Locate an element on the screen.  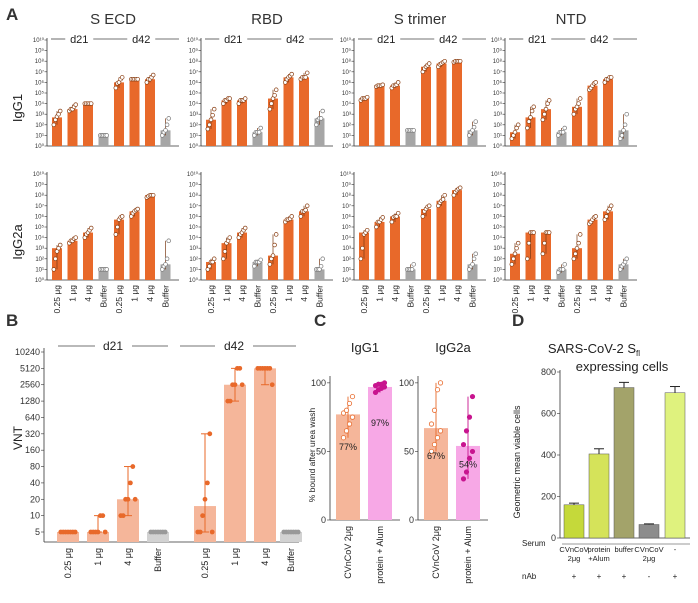
a-igg1-rbd-y-tick-label: 10⁷ is located at coordinates (193, 72).